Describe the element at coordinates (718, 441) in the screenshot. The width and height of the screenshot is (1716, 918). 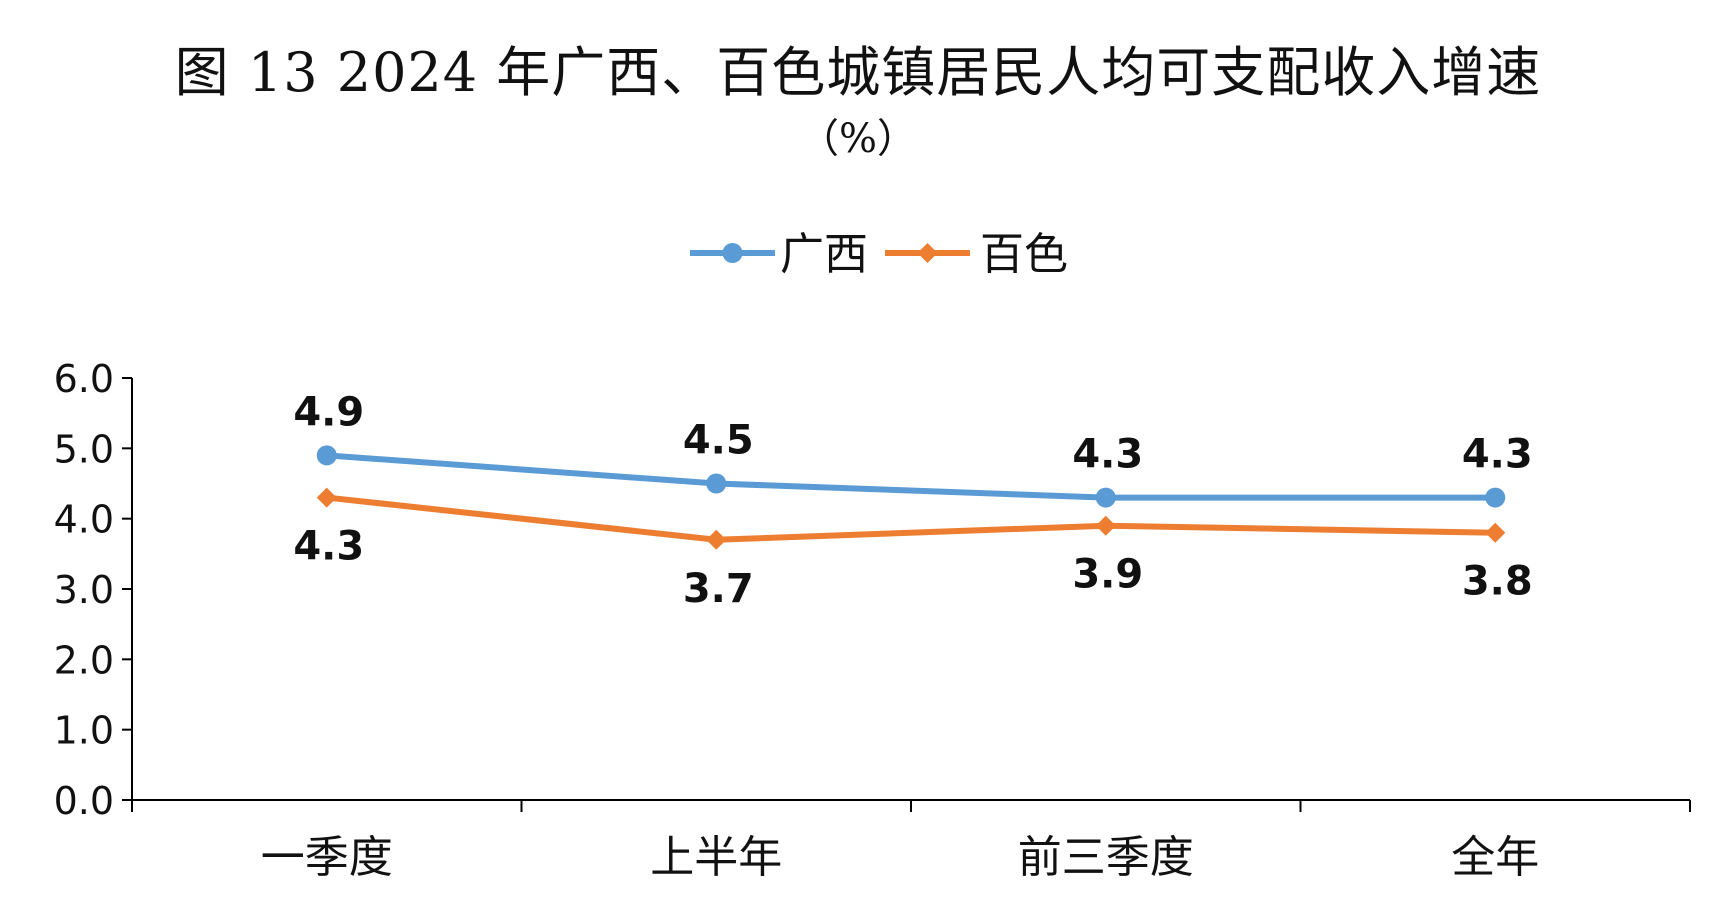
I see `data-label: 4.5` at that location.